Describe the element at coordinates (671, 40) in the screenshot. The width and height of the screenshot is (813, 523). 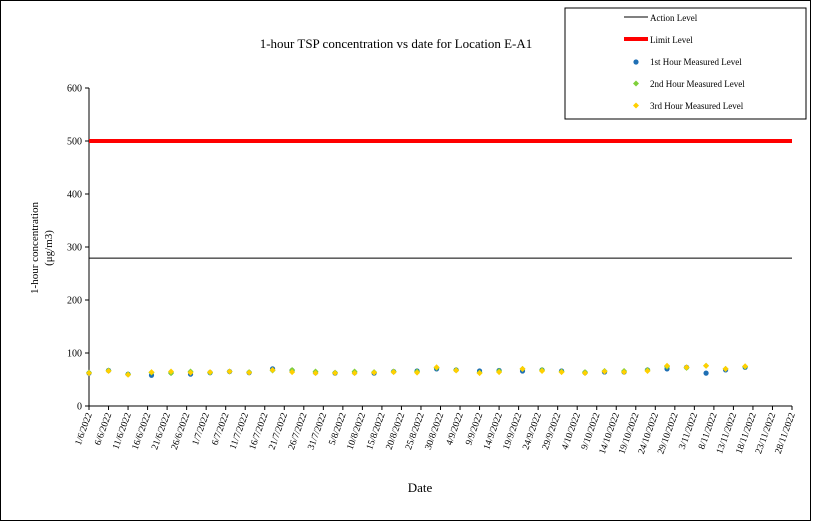
I see `legend-limit-level: Limit Level` at that location.